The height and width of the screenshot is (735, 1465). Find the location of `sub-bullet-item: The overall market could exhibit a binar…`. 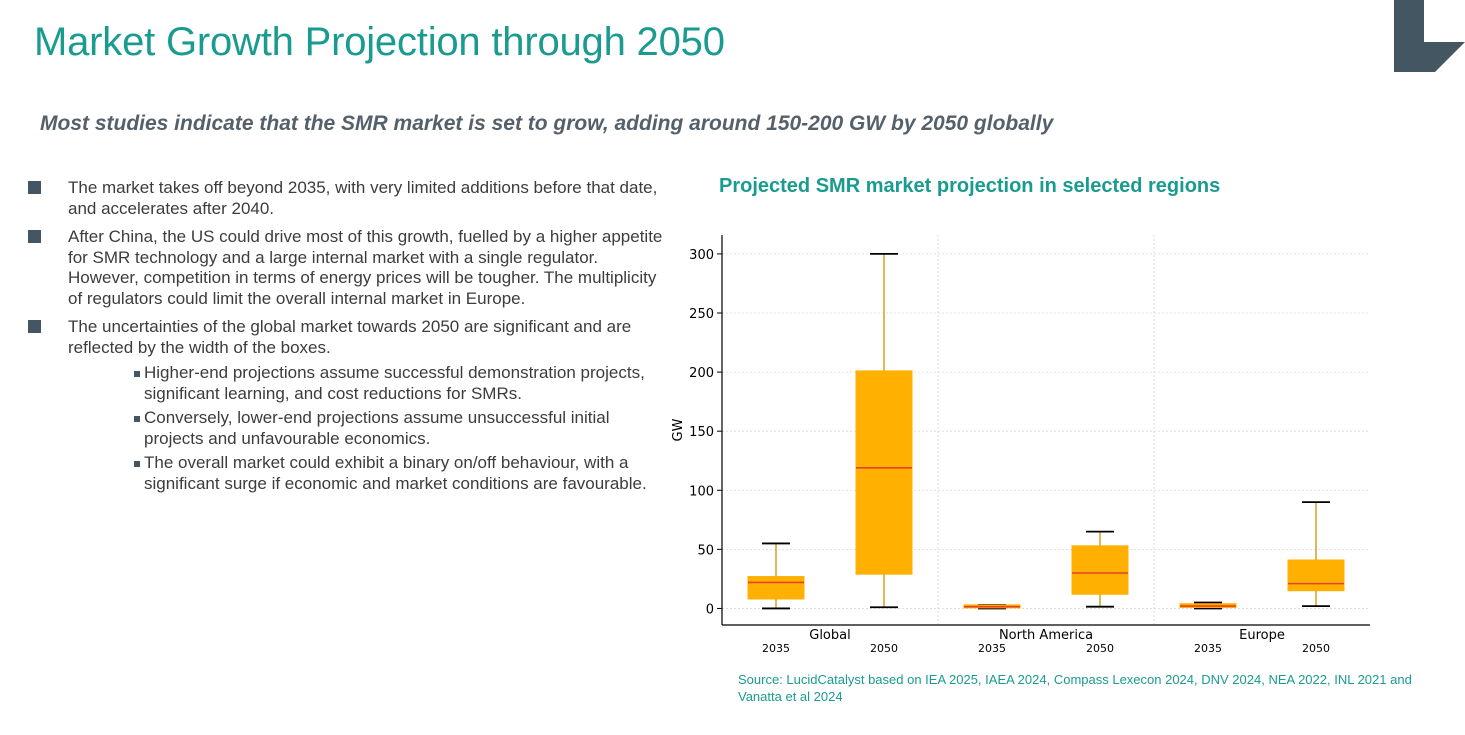

sub-bullet-item: The overall market could exhibit a binar… is located at coordinates (368, 473).